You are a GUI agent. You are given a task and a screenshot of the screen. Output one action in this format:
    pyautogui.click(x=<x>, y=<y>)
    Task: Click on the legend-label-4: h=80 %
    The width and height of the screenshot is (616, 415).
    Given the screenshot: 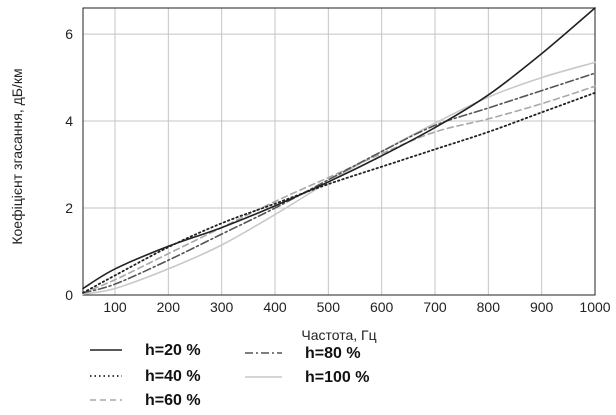 What is the action you would take?
    pyautogui.click(x=333, y=353)
    